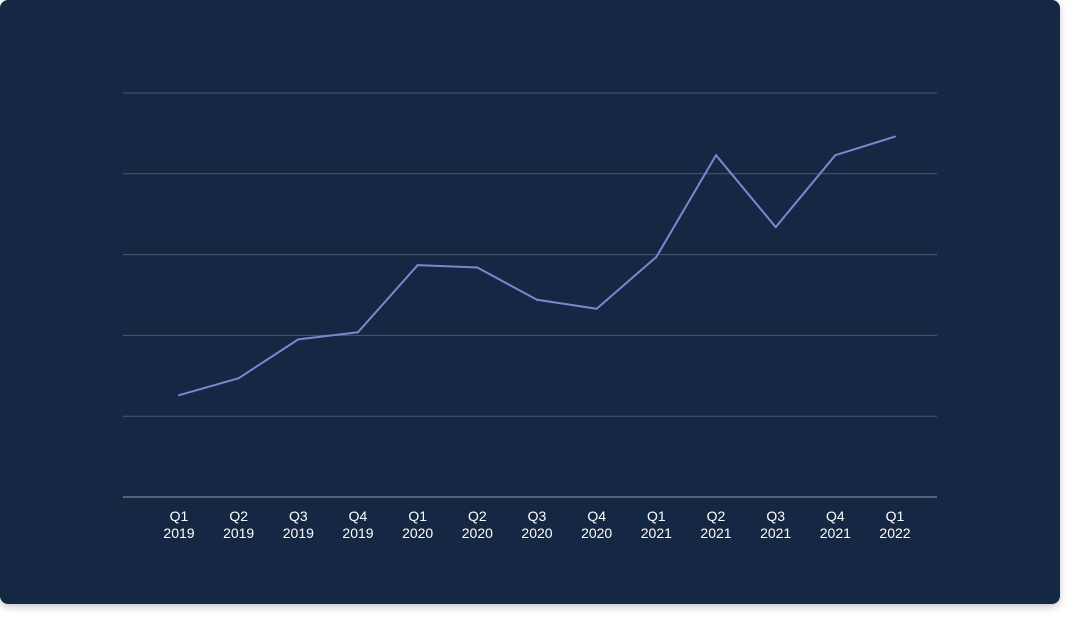  I want to click on tick-year: 2022, so click(894, 533).